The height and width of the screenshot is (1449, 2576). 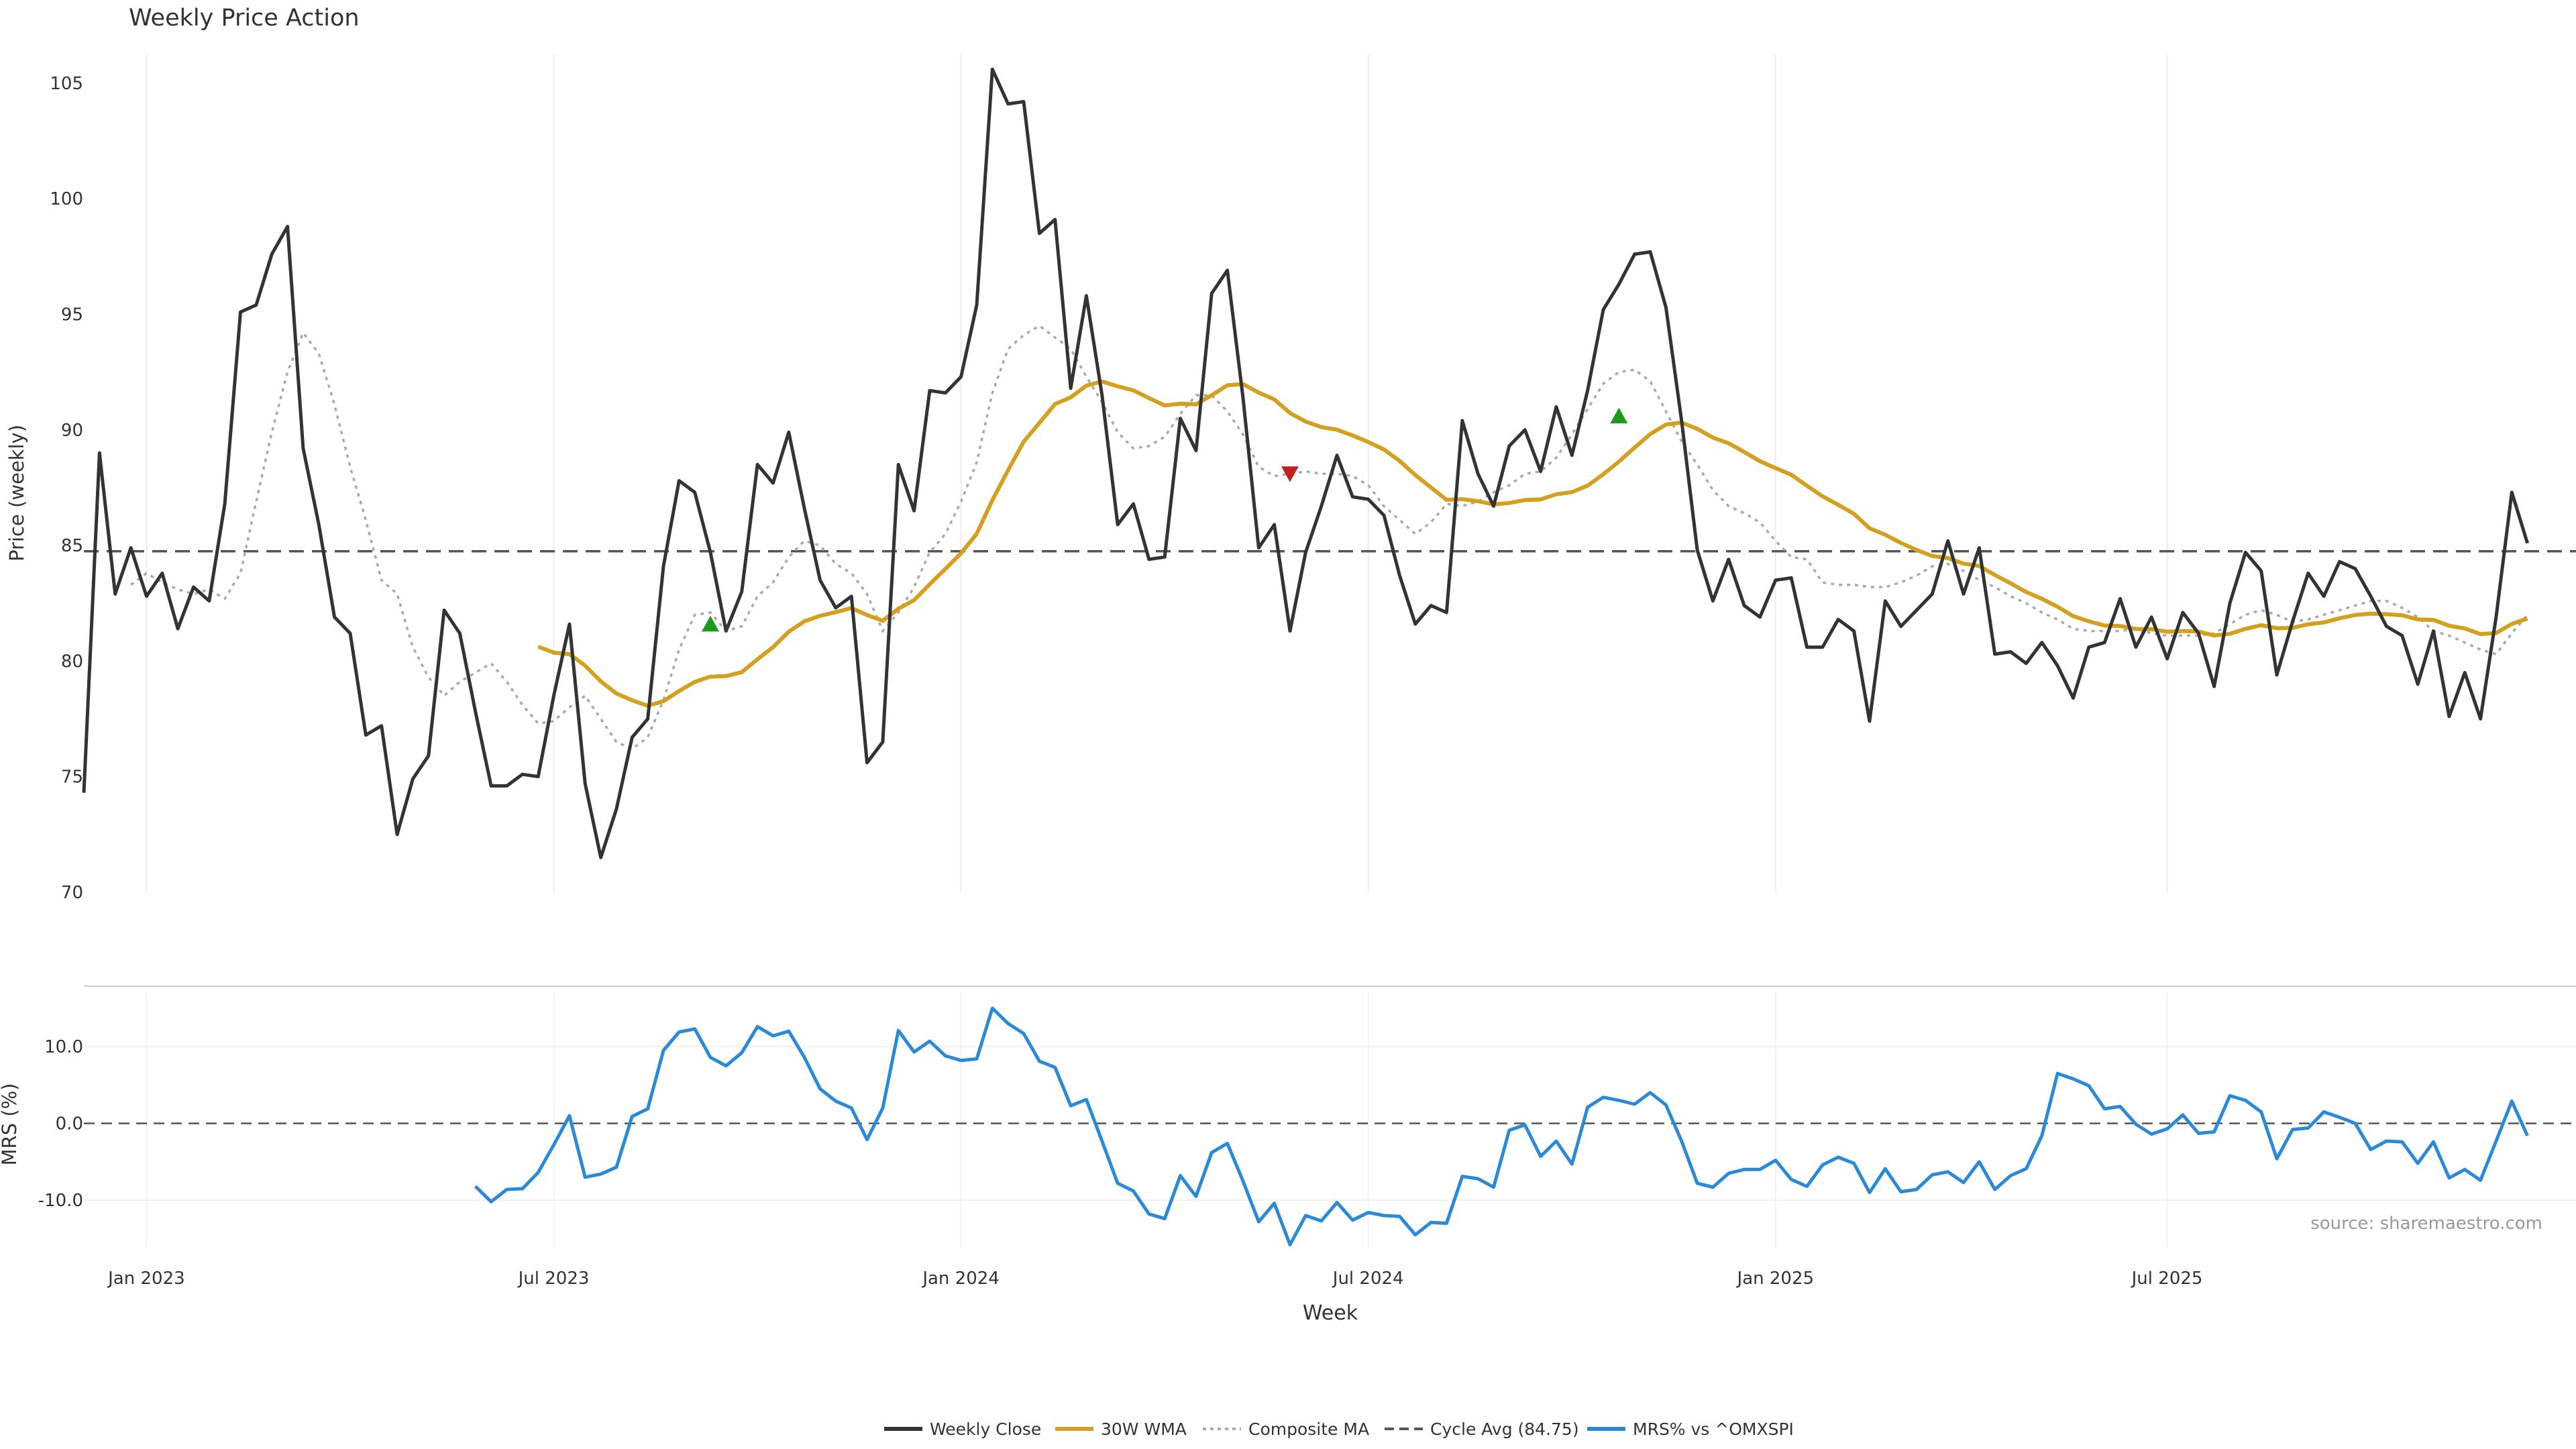 I want to click on price-y-tick-label: 100, so click(x=66, y=199).